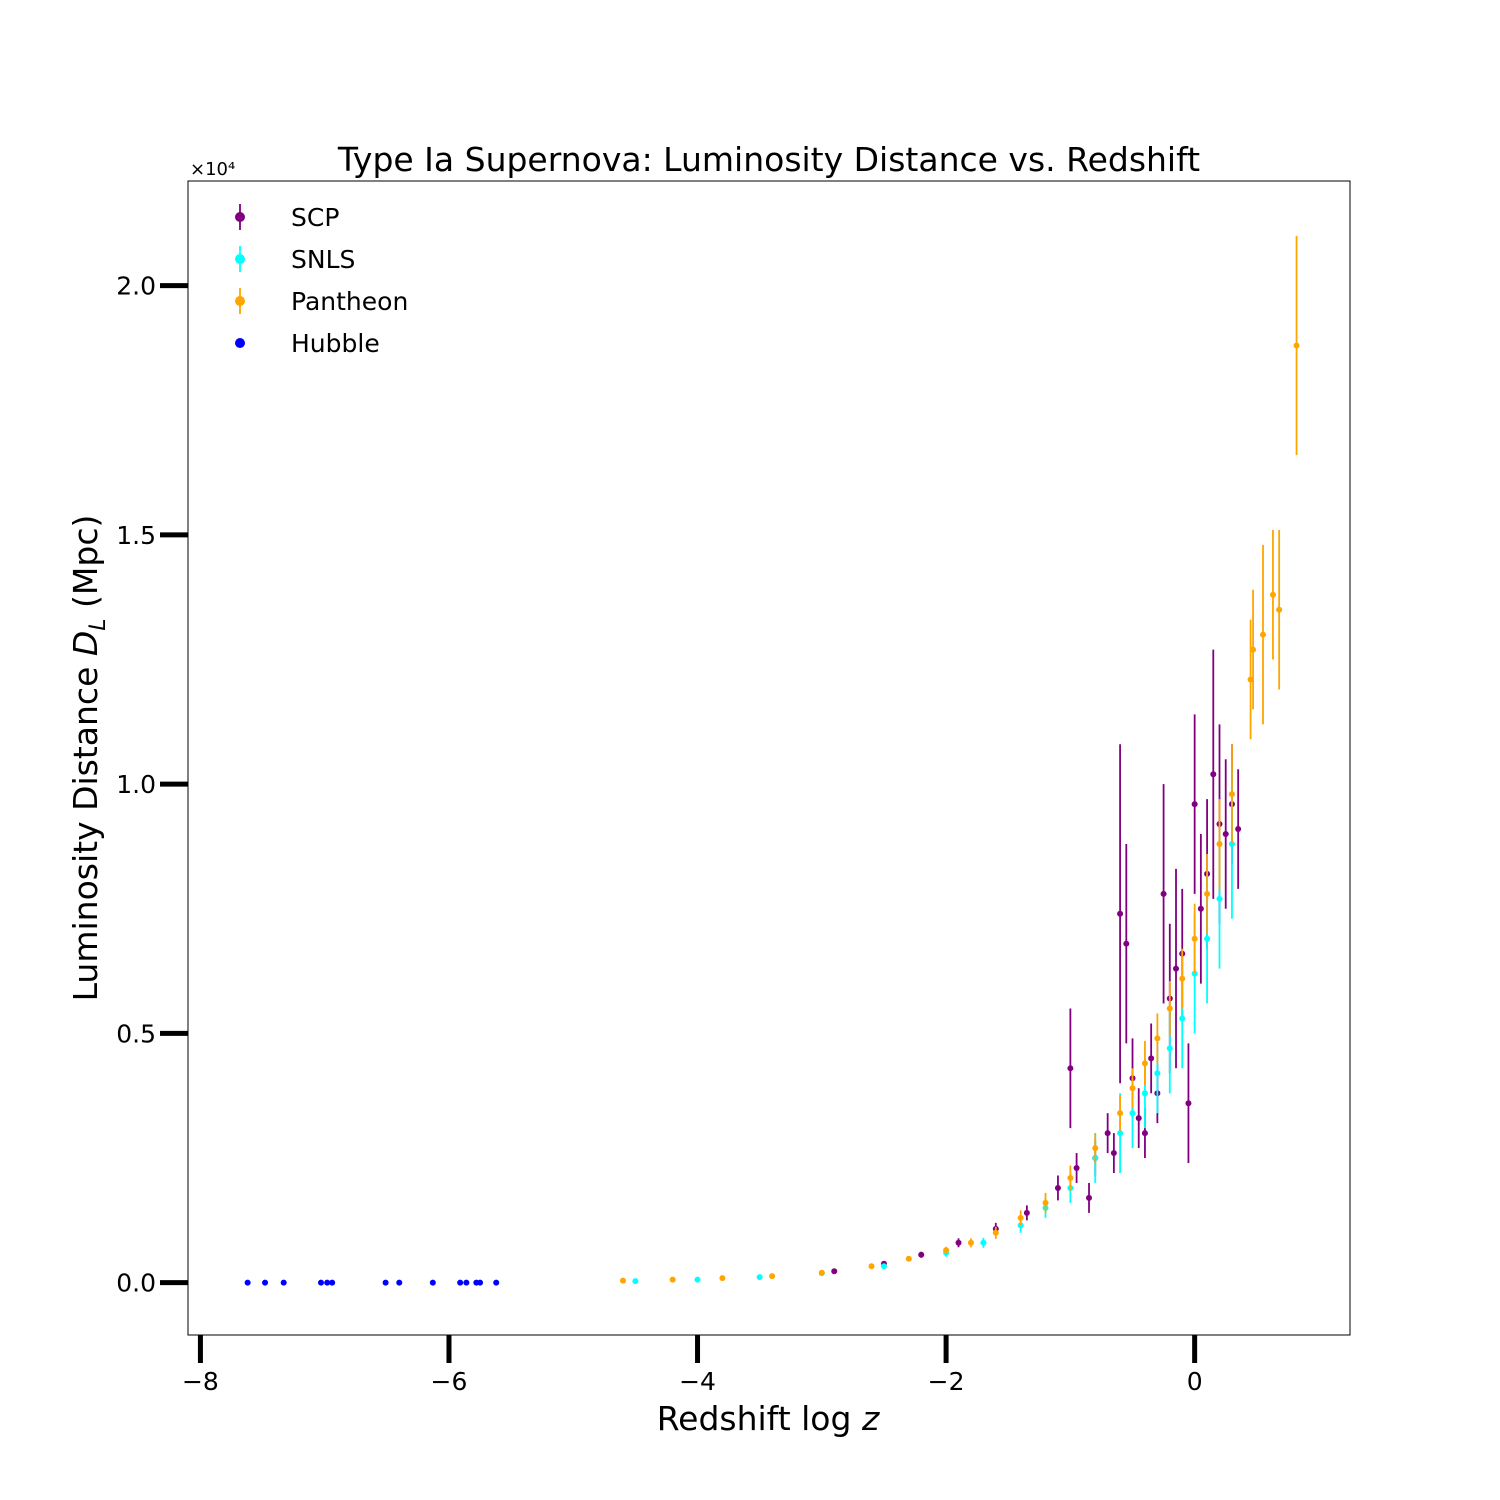  I want to click on series-hubble, so click(372, 1282).